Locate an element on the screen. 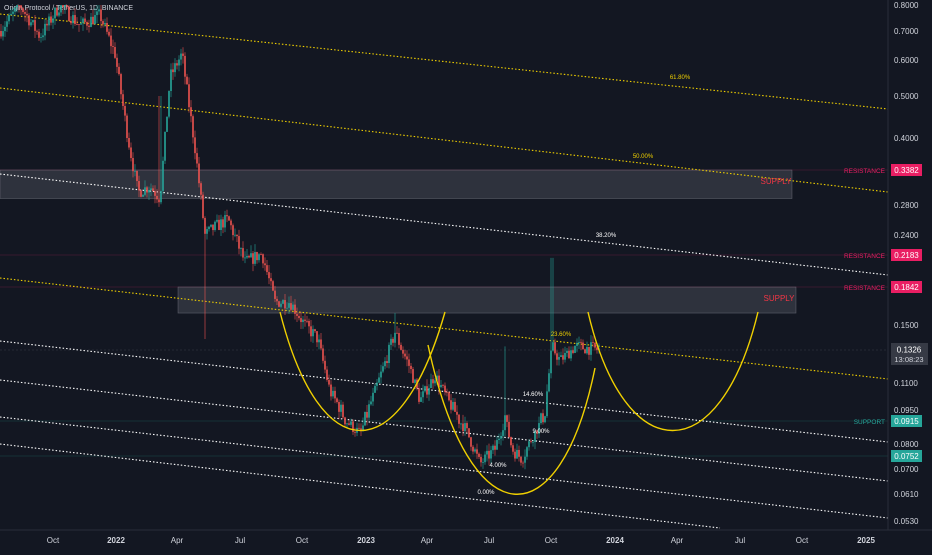 This screenshot has width=932, height=555. y-tick-label-15: 0.0800 is located at coordinates (906, 444).